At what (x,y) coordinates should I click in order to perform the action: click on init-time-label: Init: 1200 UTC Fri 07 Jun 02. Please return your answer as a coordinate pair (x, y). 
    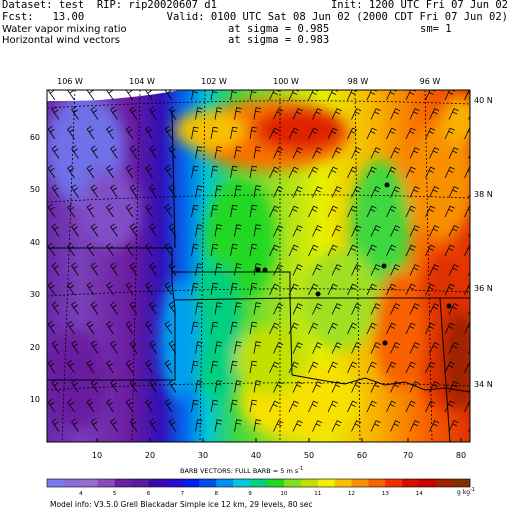
    Looking at the image, I should click on (419, 5).